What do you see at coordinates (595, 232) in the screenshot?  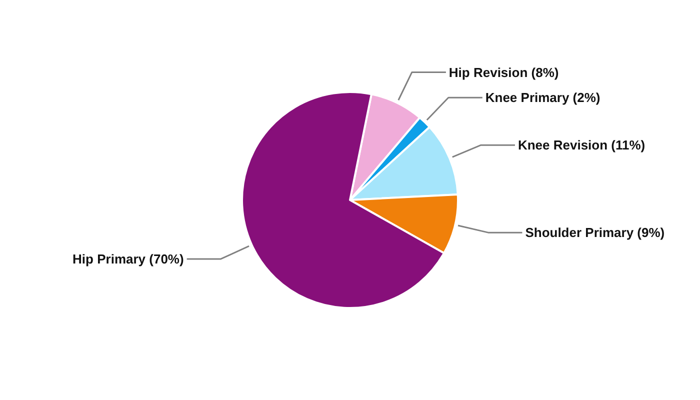 I see `slice-label: Shoulder Primary (9%)` at bounding box center [595, 232].